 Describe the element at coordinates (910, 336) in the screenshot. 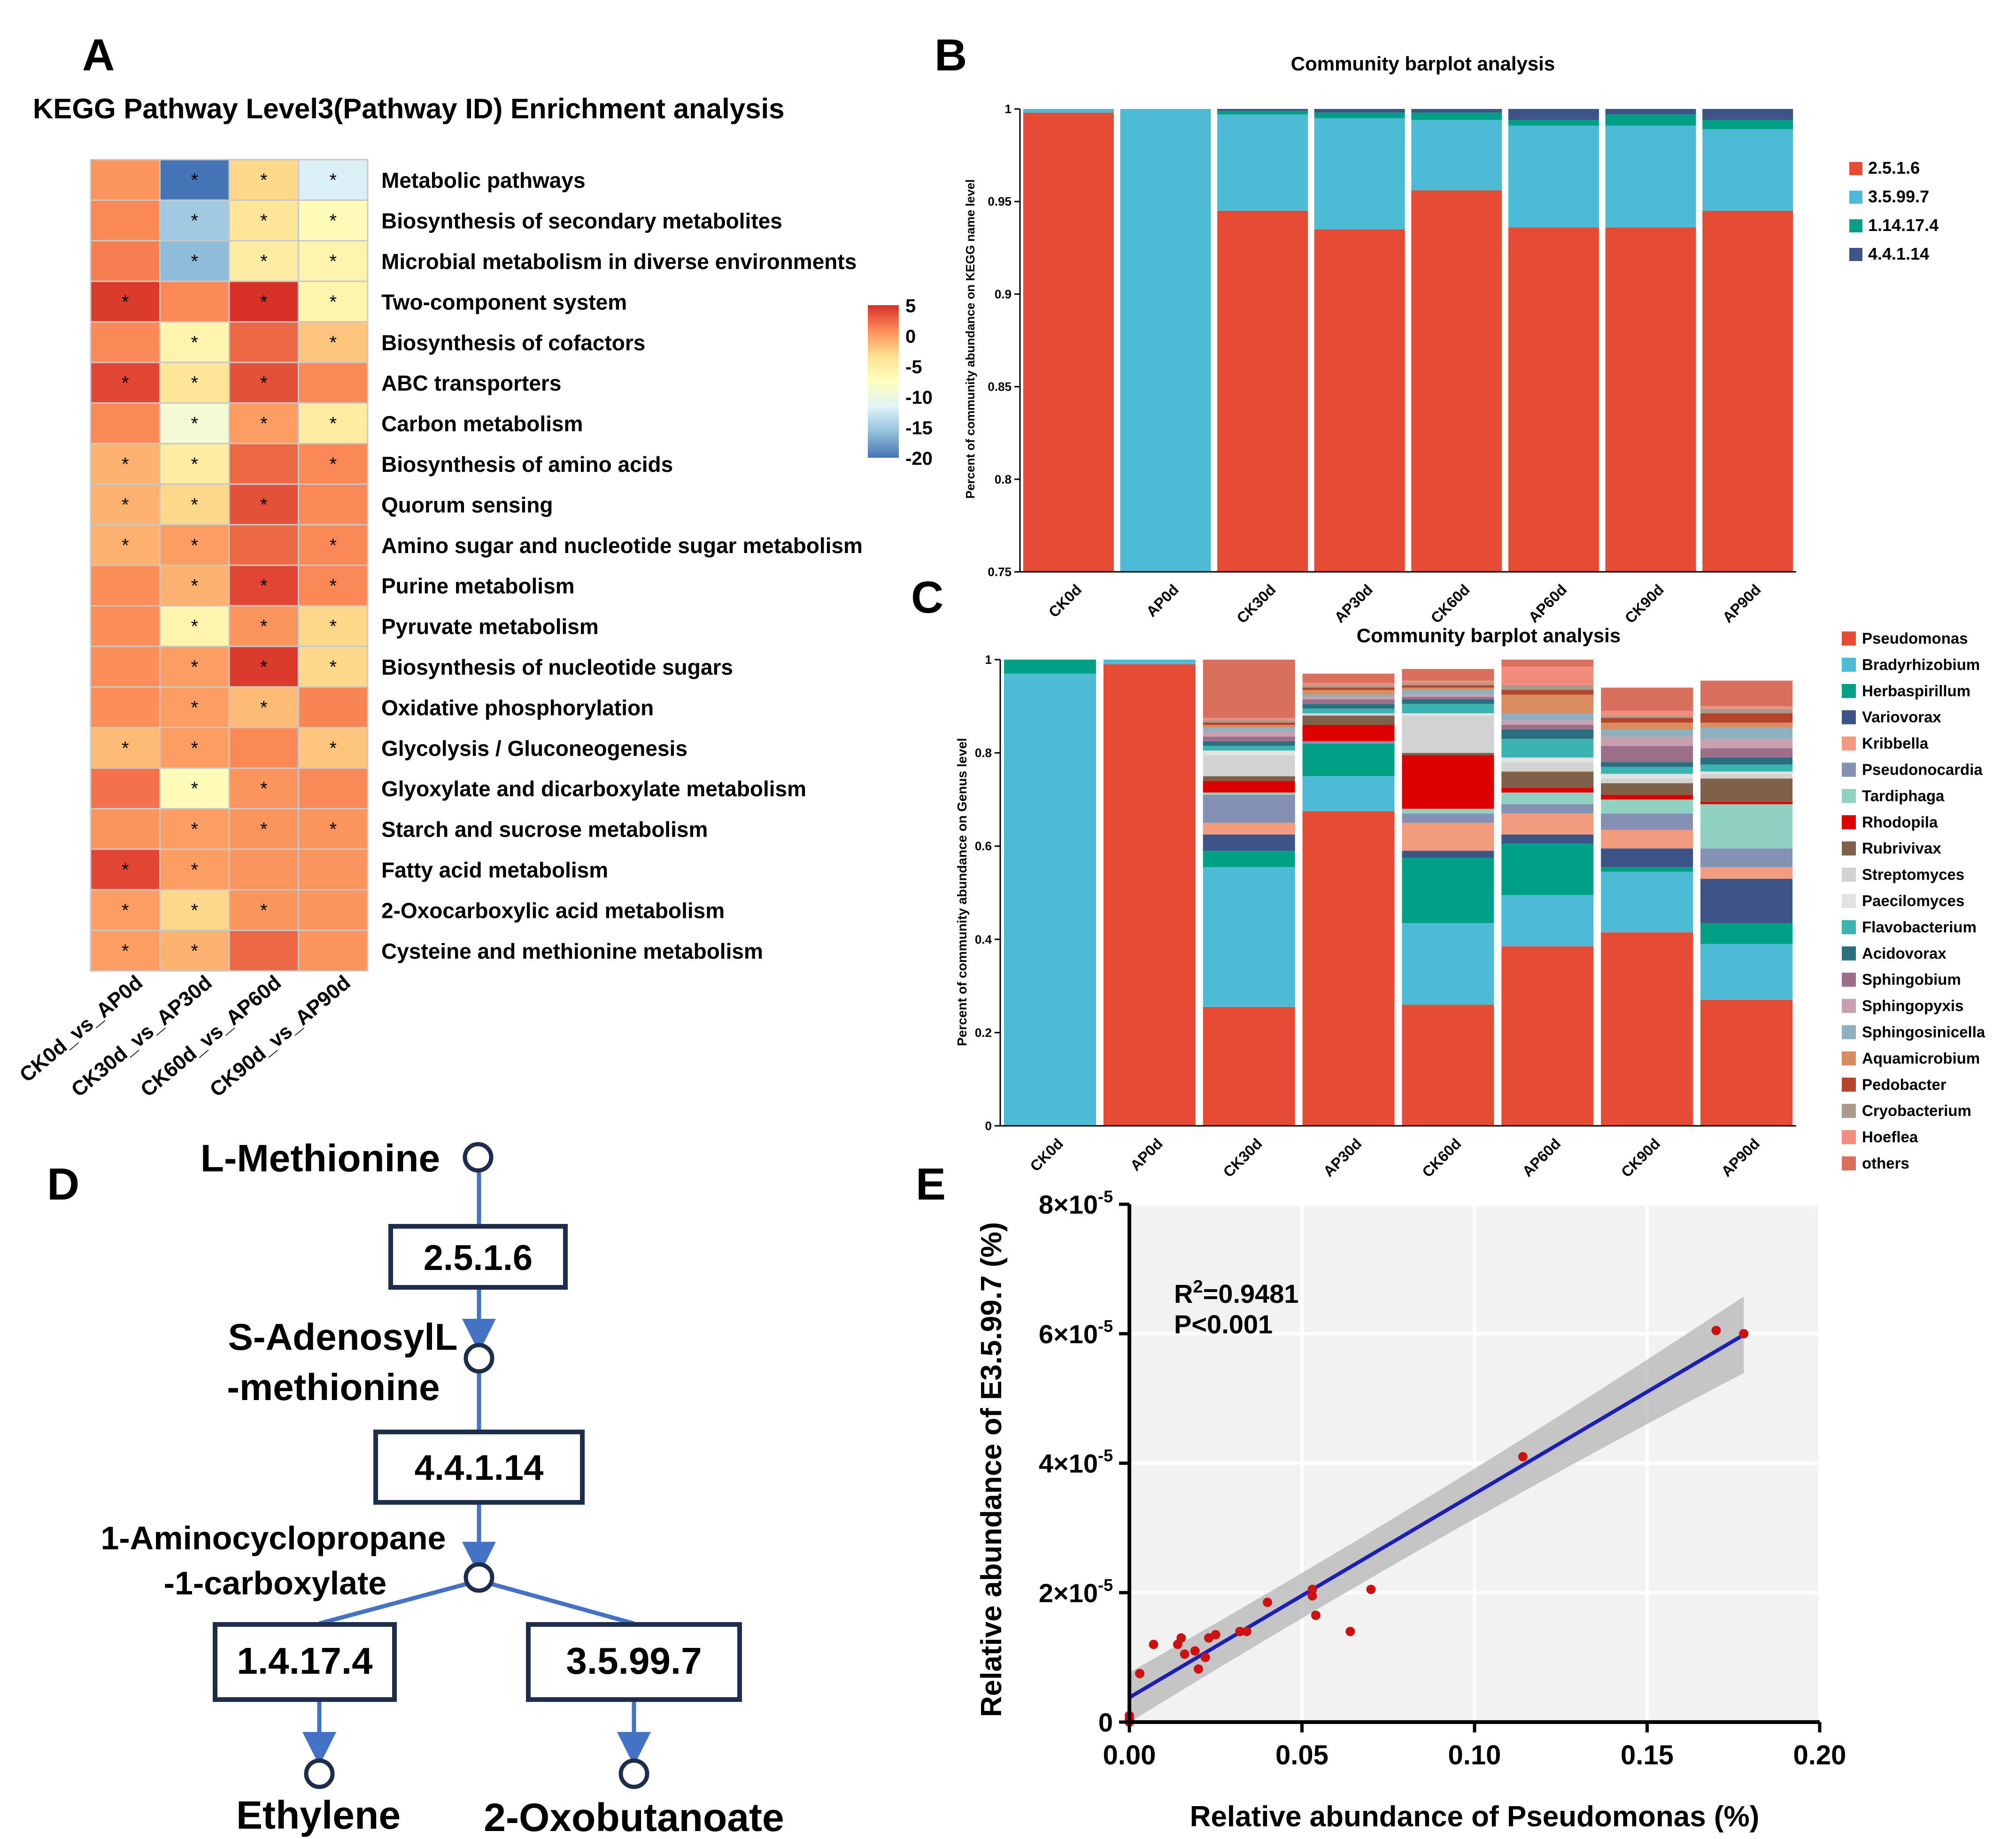

I see `heatmap-legend-tick: 0` at that location.